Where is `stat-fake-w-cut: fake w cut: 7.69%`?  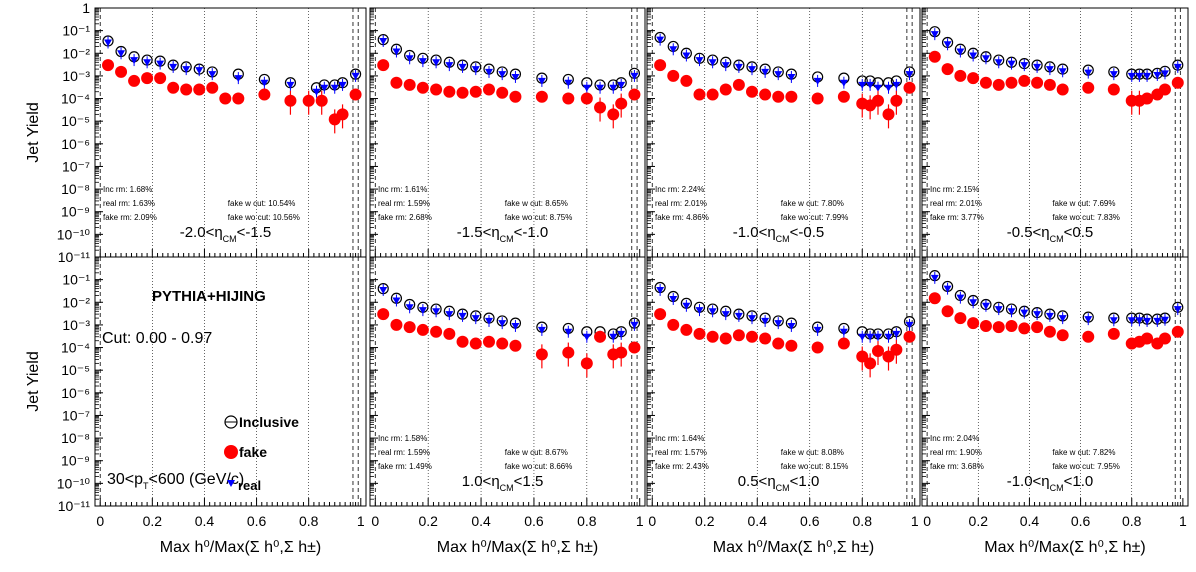
stat-fake-w-cut: fake w cut: 7.69% is located at coordinates (1083, 203).